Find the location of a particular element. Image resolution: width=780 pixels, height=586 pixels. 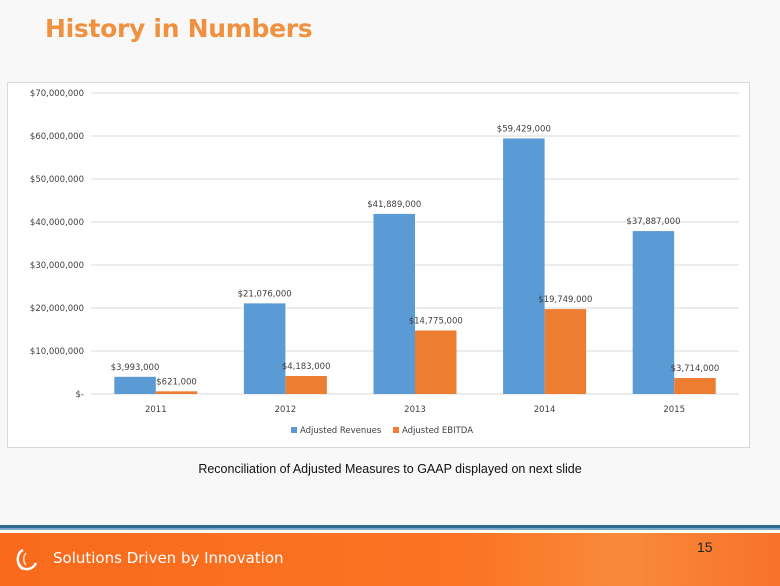

data-label: $4,183,000 is located at coordinates (306, 367).